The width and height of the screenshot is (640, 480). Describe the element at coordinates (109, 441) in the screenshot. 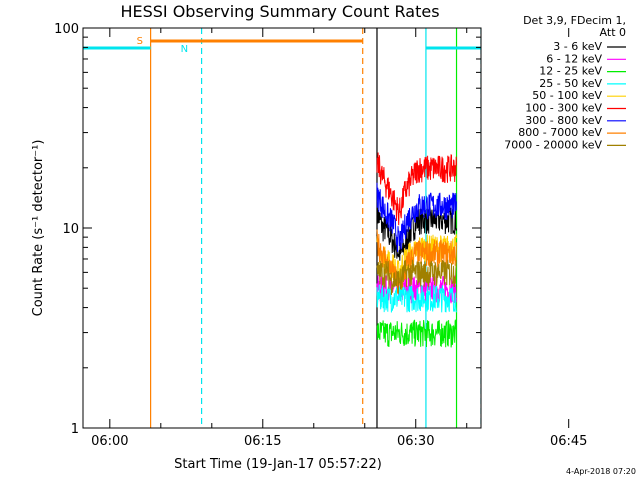

I see `x-tick-label: 06:00` at that location.